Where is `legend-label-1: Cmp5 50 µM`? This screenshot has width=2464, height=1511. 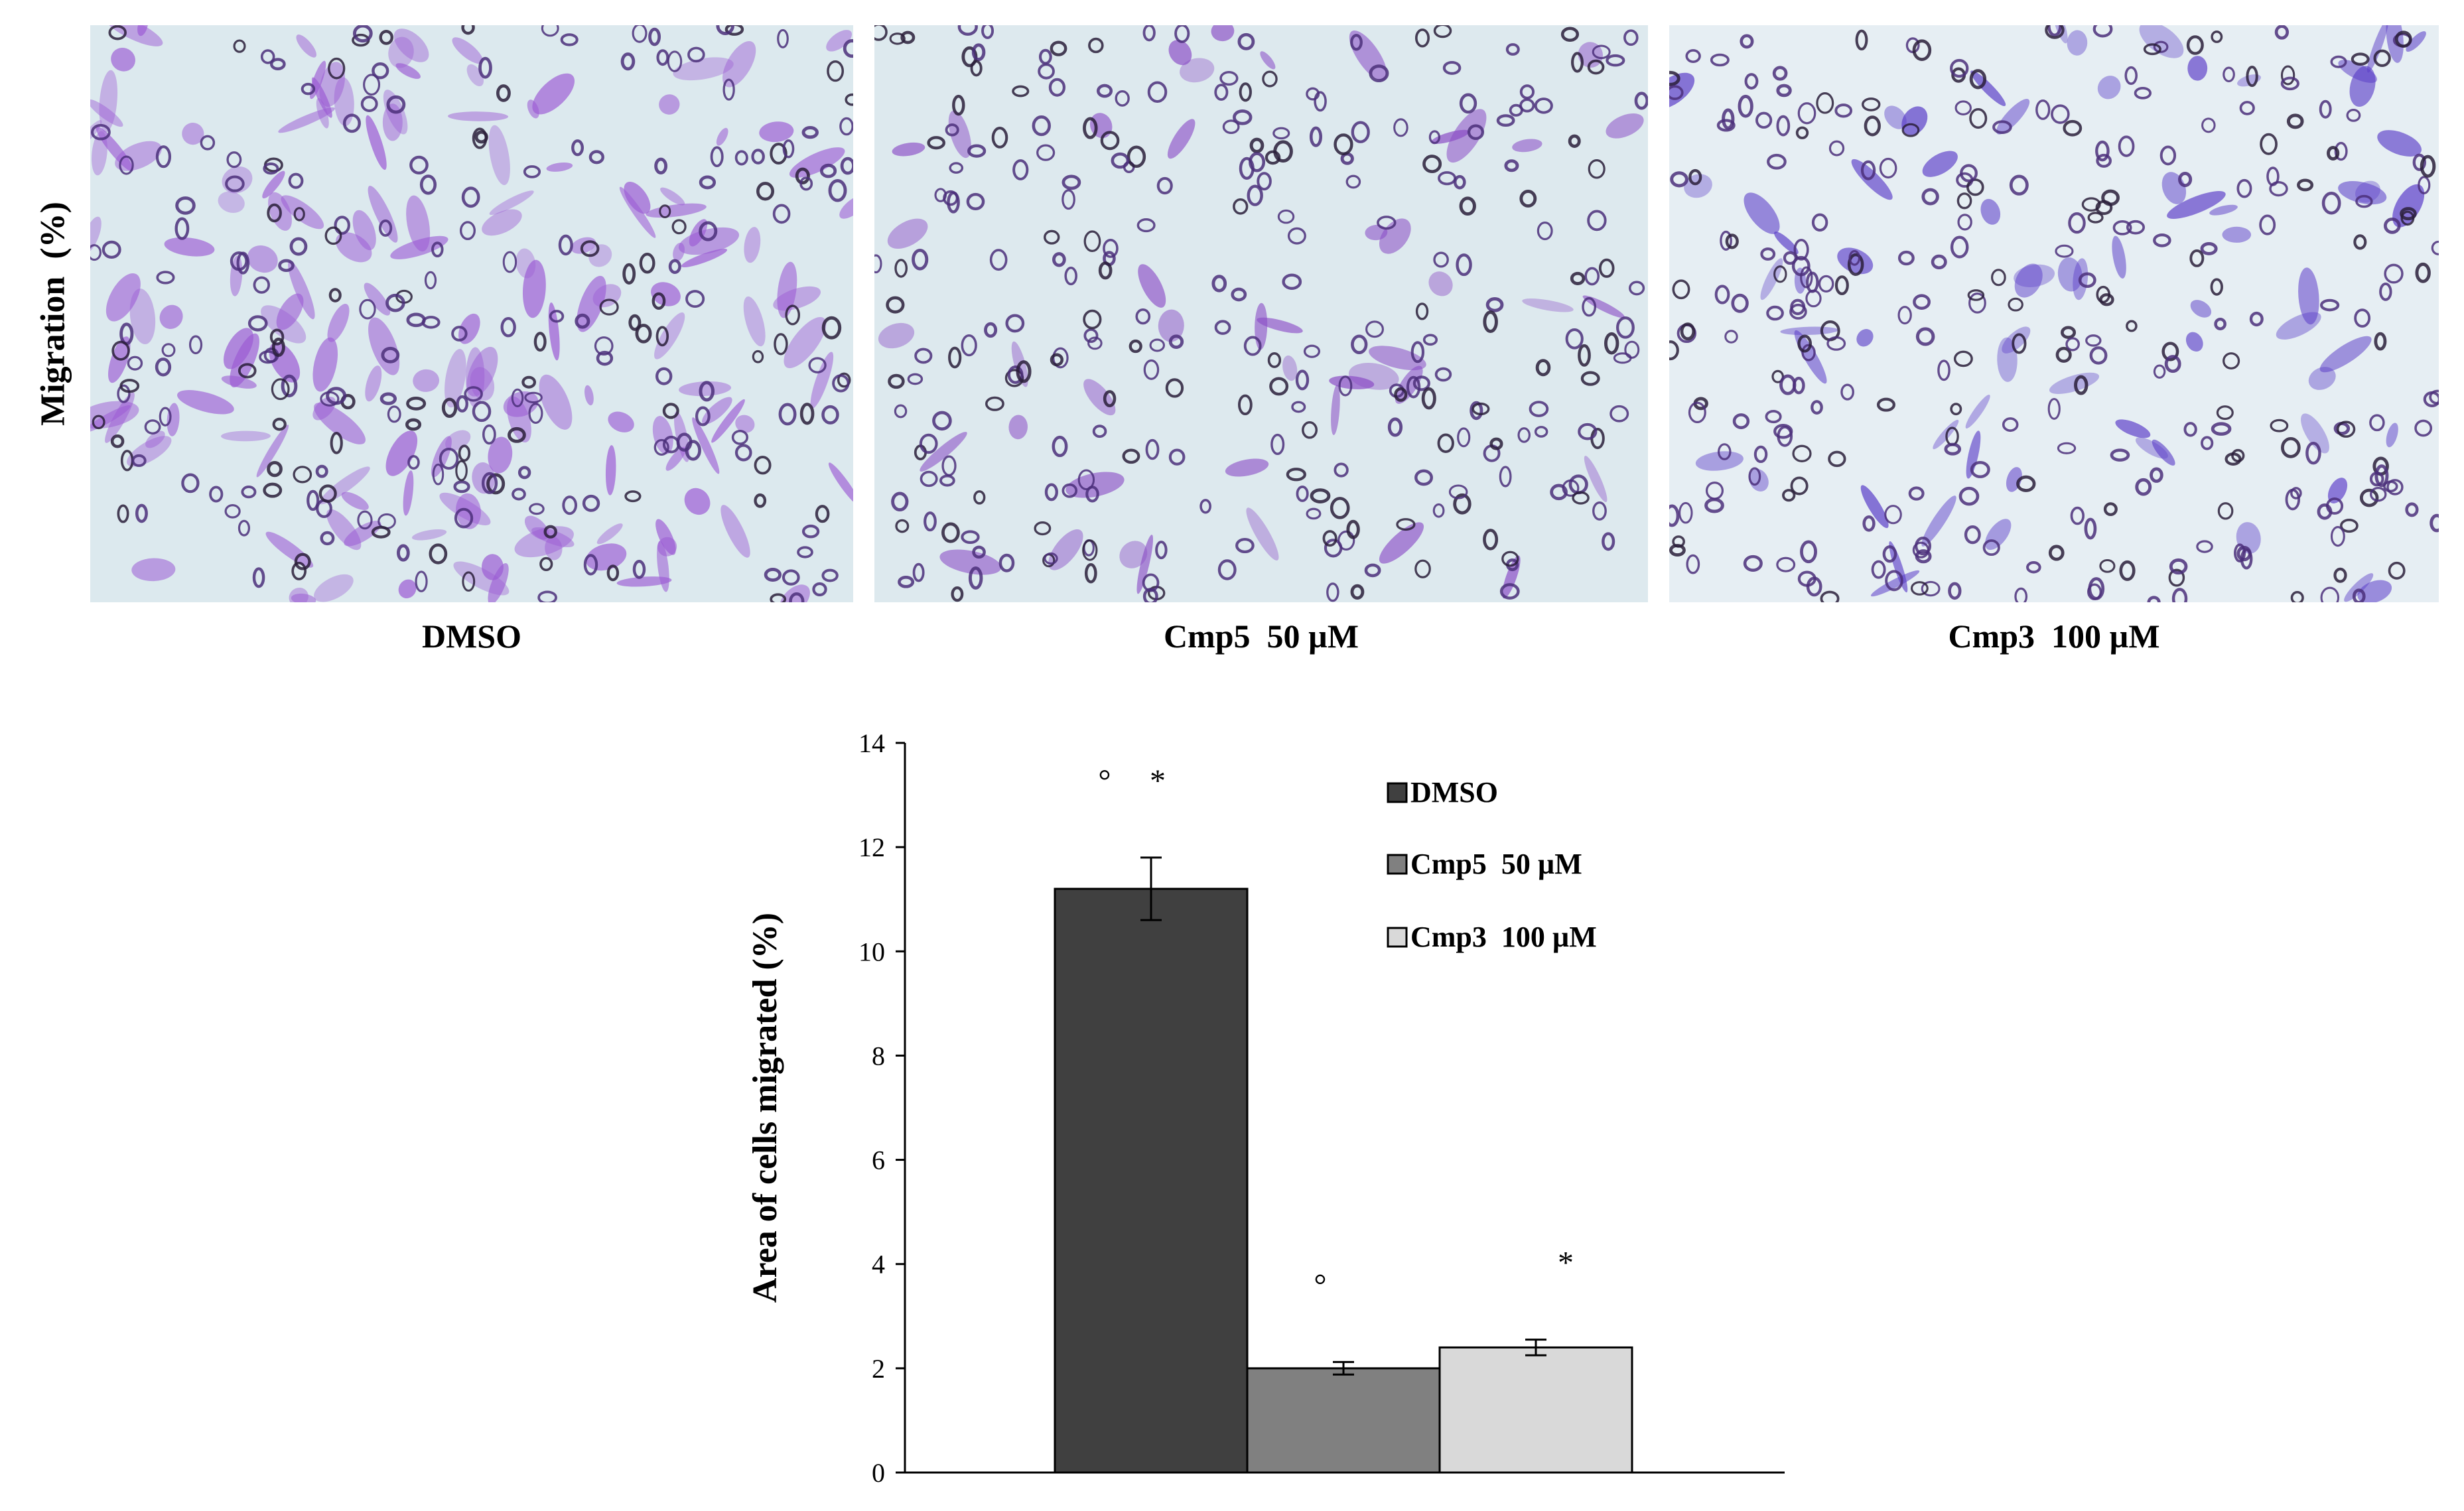 legend-label-1: Cmp5 50 µM is located at coordinates (1496, 864).